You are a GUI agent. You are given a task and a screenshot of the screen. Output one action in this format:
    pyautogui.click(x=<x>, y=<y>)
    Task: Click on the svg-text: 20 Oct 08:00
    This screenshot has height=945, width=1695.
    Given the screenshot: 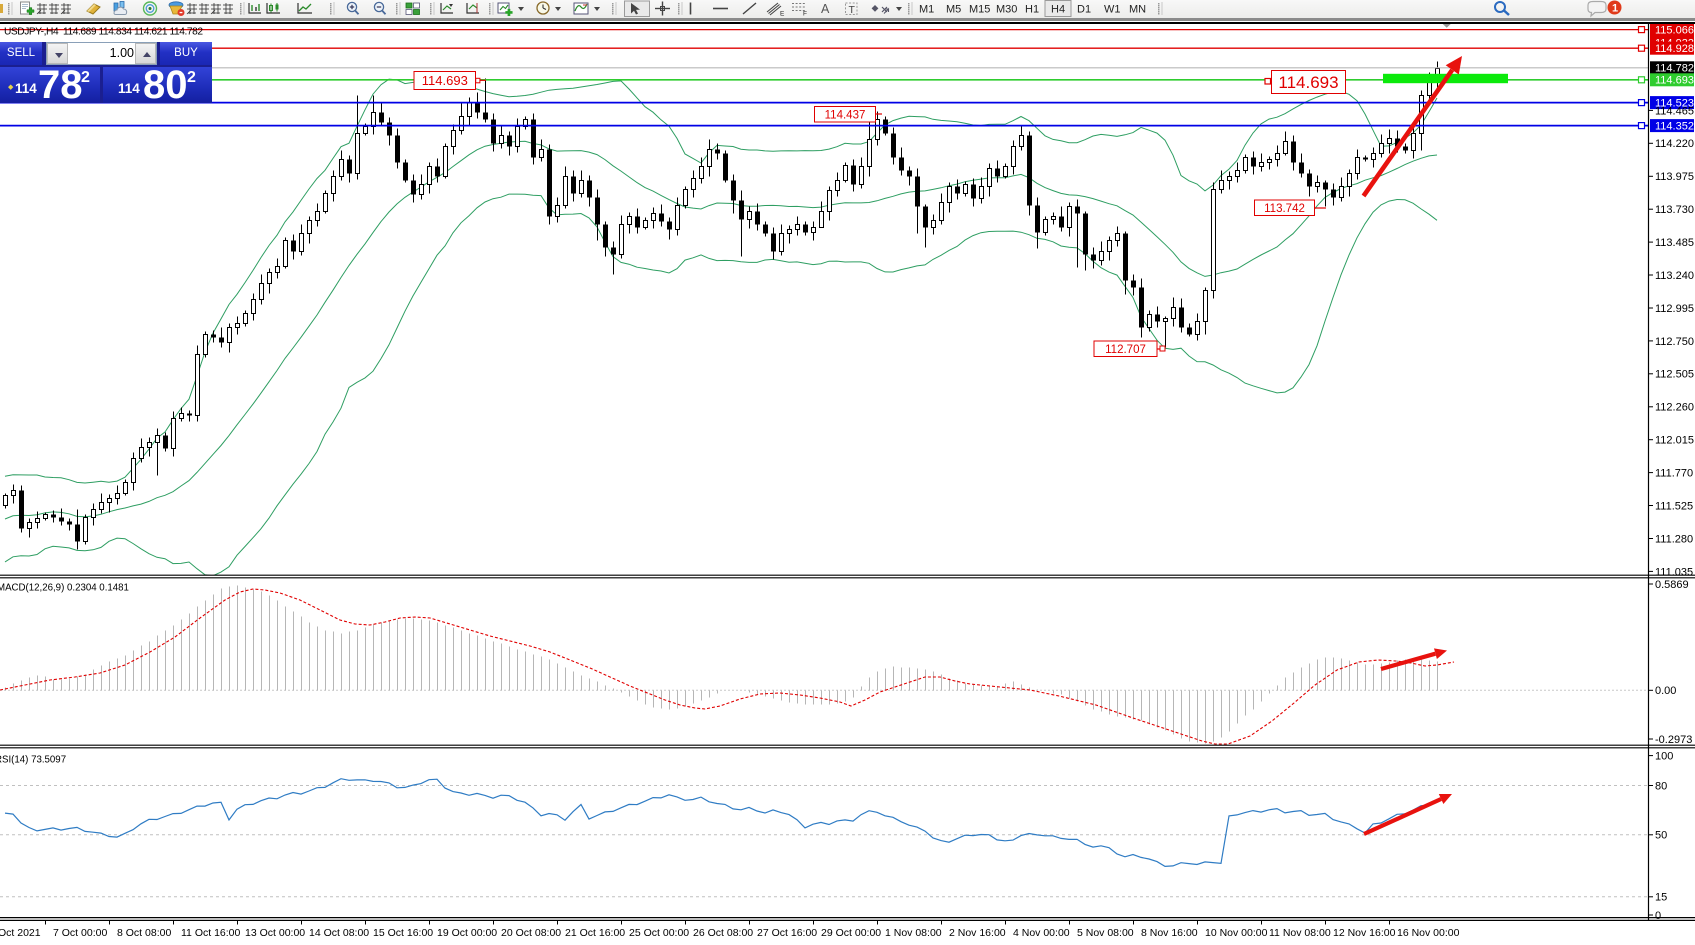 What is the action you would take?
    pyautogui.click(x=531, y=933)
    